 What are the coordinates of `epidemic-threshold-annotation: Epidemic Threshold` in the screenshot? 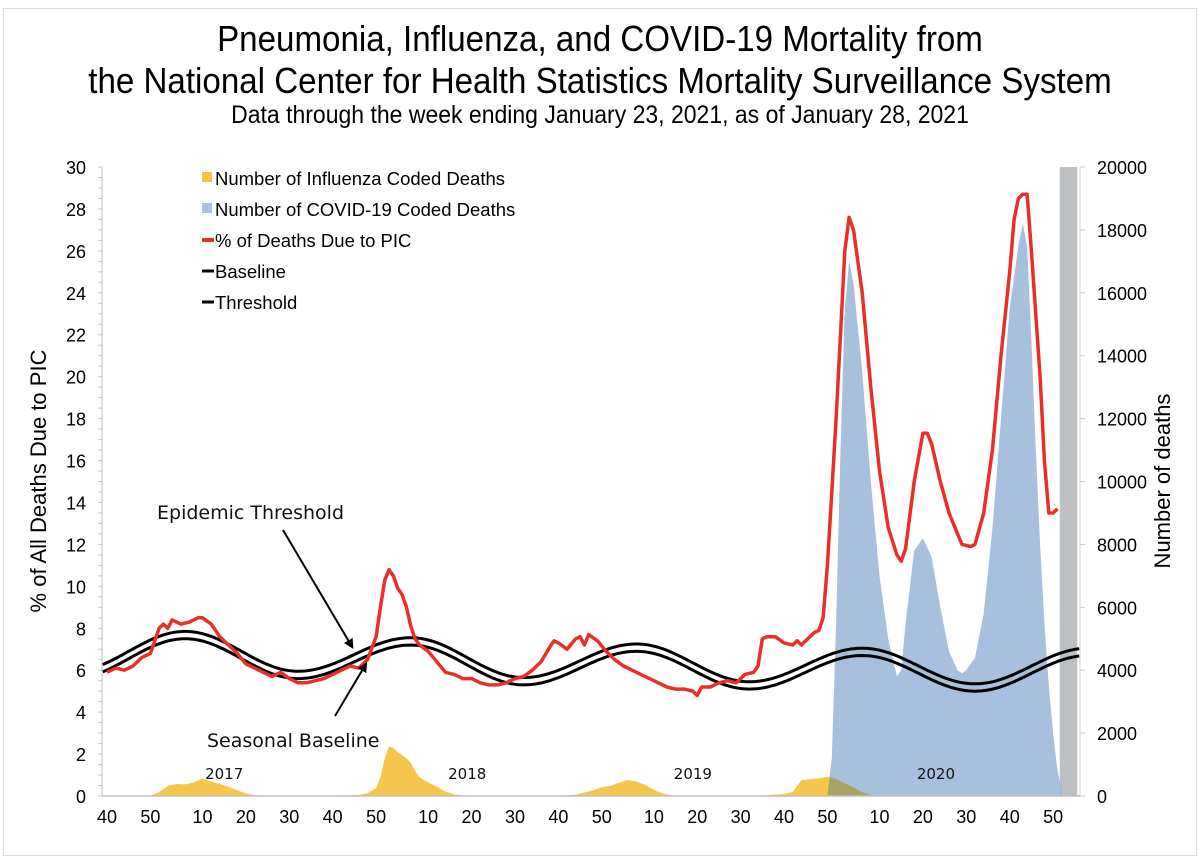 It's located at (250, 513).